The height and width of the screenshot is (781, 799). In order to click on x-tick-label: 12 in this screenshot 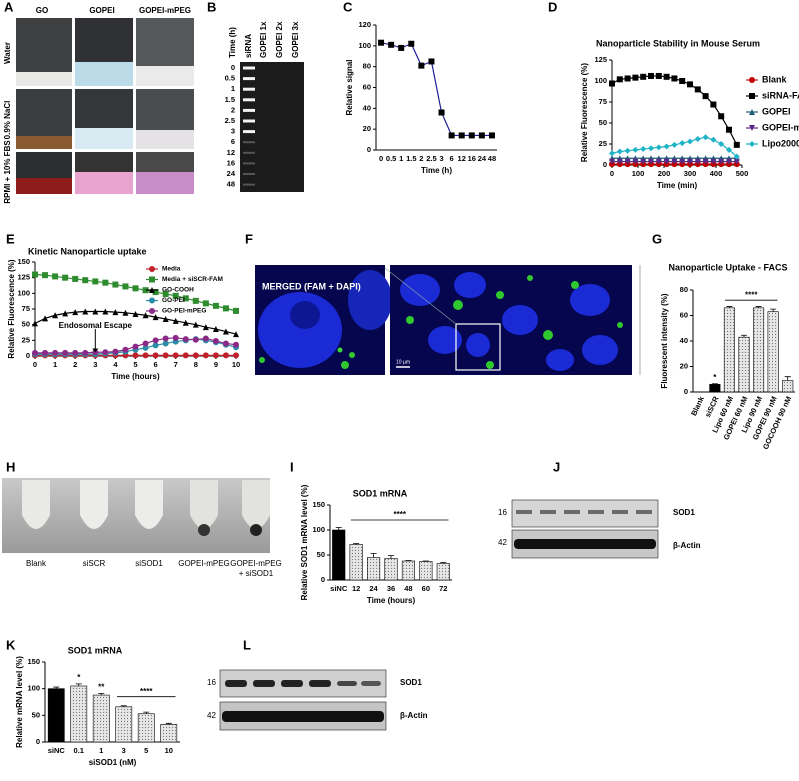, I will do `click(462, 158)`.